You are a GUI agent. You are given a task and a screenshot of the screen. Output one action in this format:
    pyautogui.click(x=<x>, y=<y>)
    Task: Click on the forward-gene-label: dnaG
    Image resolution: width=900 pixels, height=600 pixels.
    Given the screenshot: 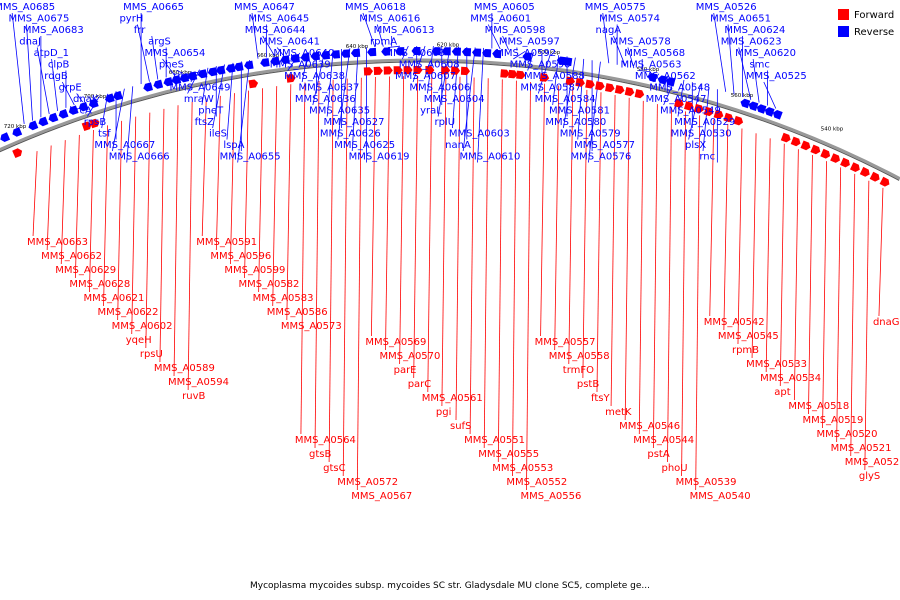 What is the action you would take?
    pyautogui.click(x=886, y=322)
    